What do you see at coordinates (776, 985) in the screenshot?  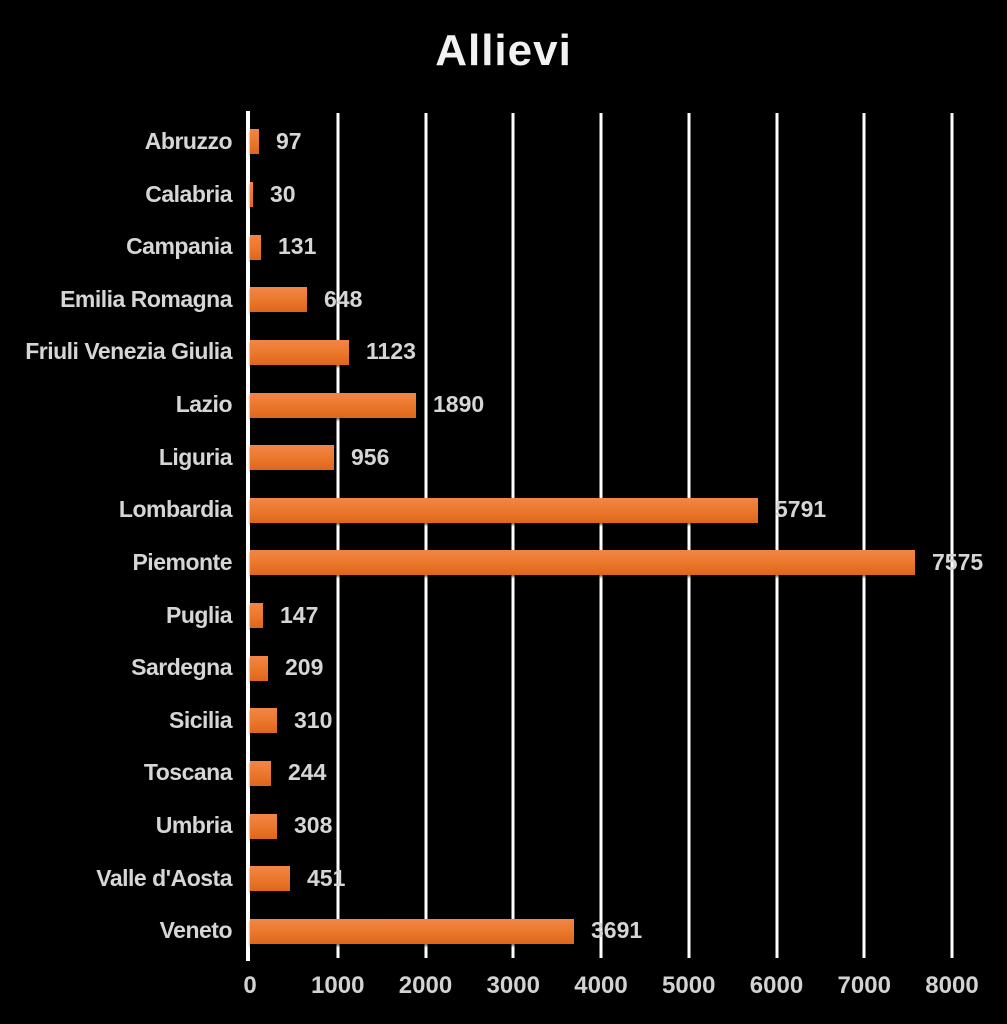 I see `x-tick-label-6000: 6000` at bounding box center [776, 985].